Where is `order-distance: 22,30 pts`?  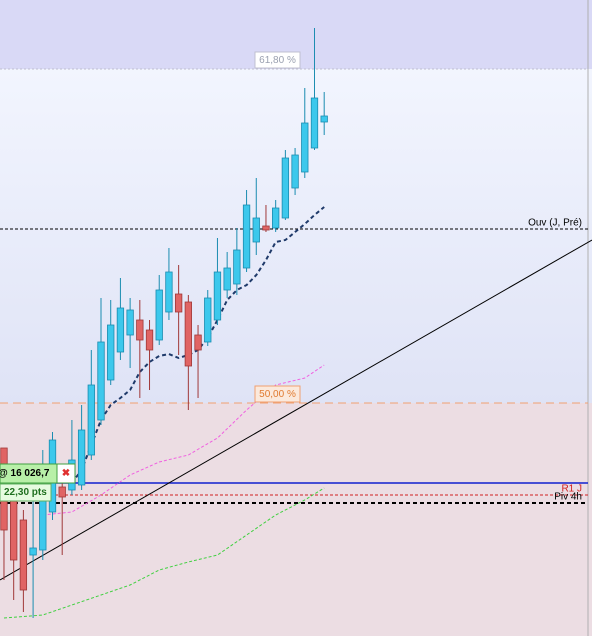 order-distance: 22,30 pts is located at coordinates (25, 492).